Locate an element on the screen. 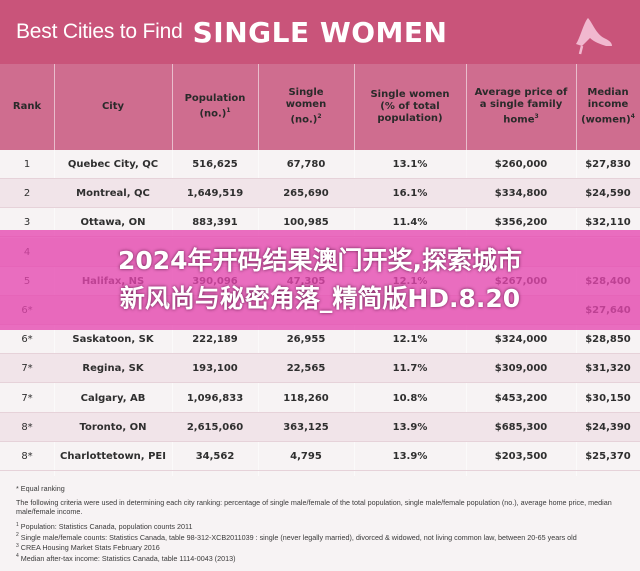  column-header-city: City is located at coordinates (113, 106).